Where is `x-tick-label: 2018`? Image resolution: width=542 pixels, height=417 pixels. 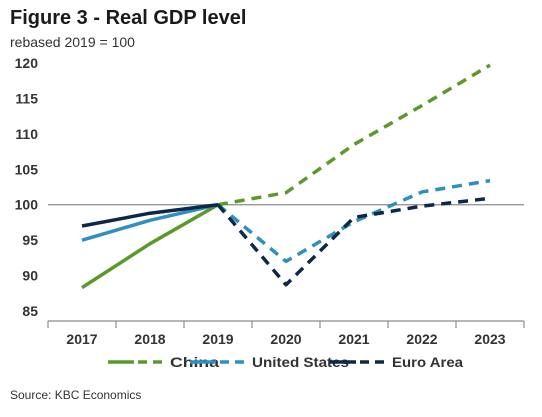
x-tick-label: 2018 is located at coordinates (149, 339).